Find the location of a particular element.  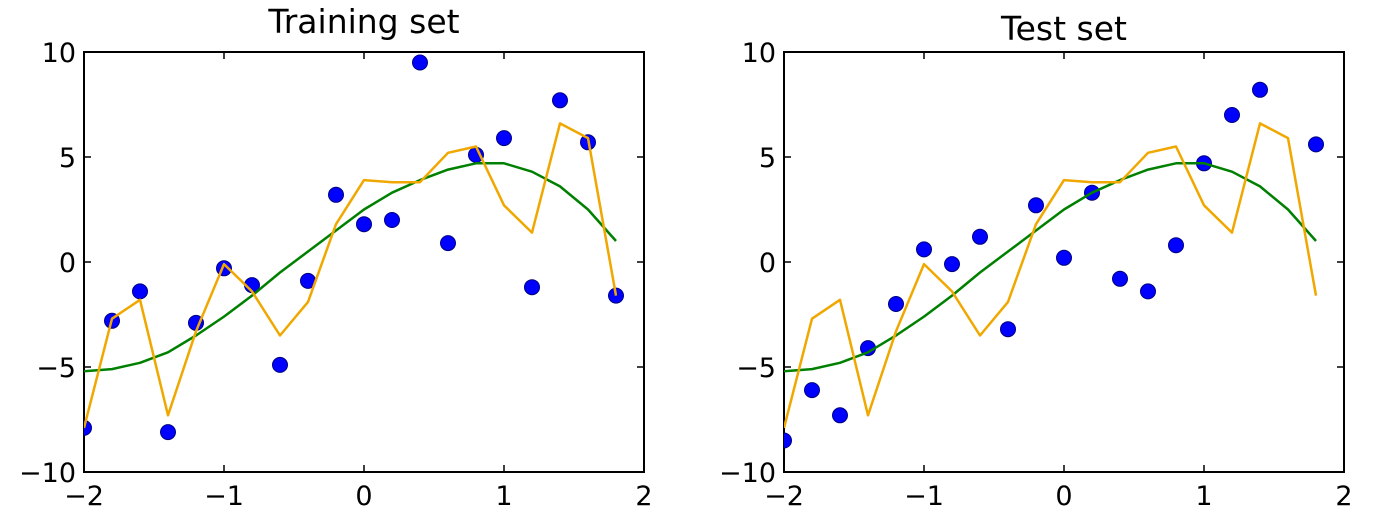

test-x-tick-label: −1 is located at coordinates (924, 496).